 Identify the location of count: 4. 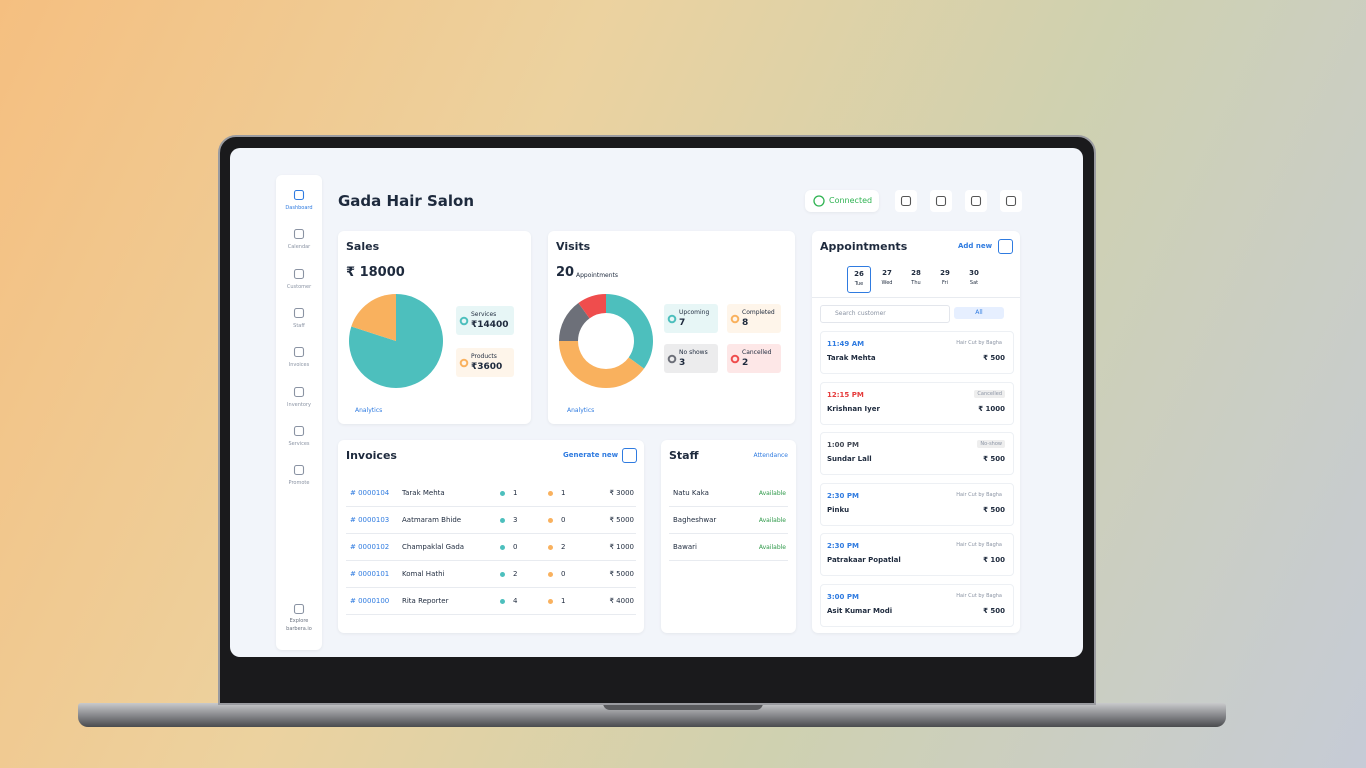
(515, 601).